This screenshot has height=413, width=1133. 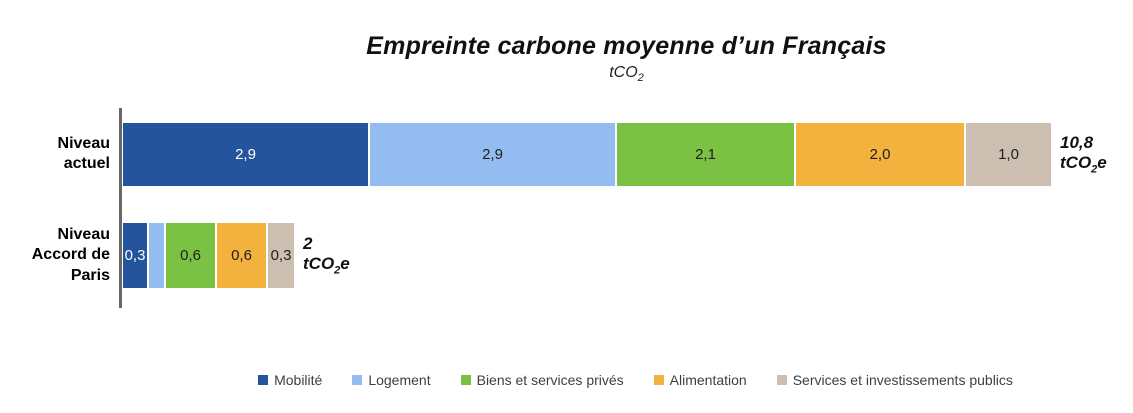 I want to click on bar-segment: 2,0, so click(x=881, y=154).